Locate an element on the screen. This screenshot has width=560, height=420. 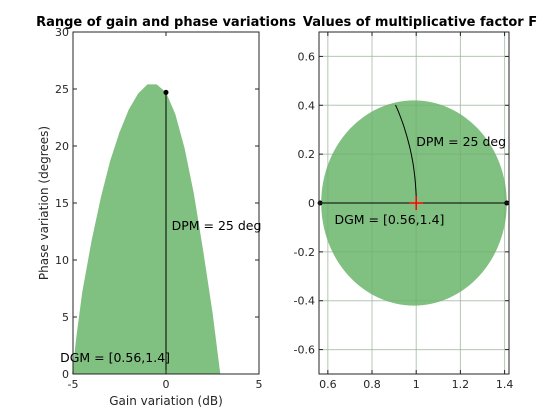
chart2-title: Values of multiplicative factor F is located at coordinates (420, 22).